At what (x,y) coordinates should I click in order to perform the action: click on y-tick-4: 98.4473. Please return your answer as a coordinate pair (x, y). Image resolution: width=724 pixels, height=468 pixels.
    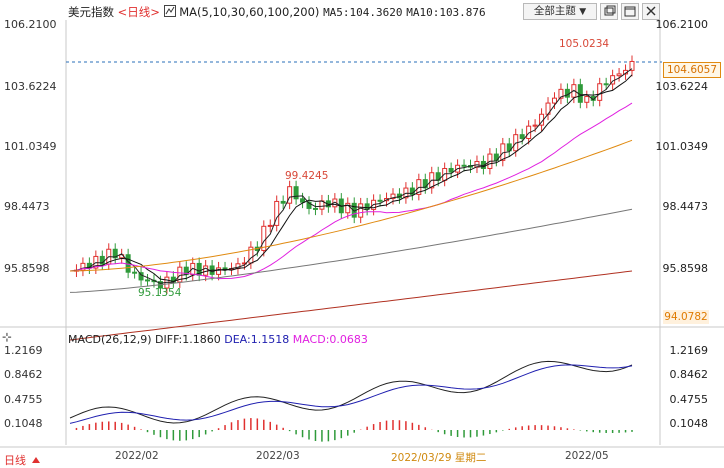
    Looking at the image, I should click on (685, 206).